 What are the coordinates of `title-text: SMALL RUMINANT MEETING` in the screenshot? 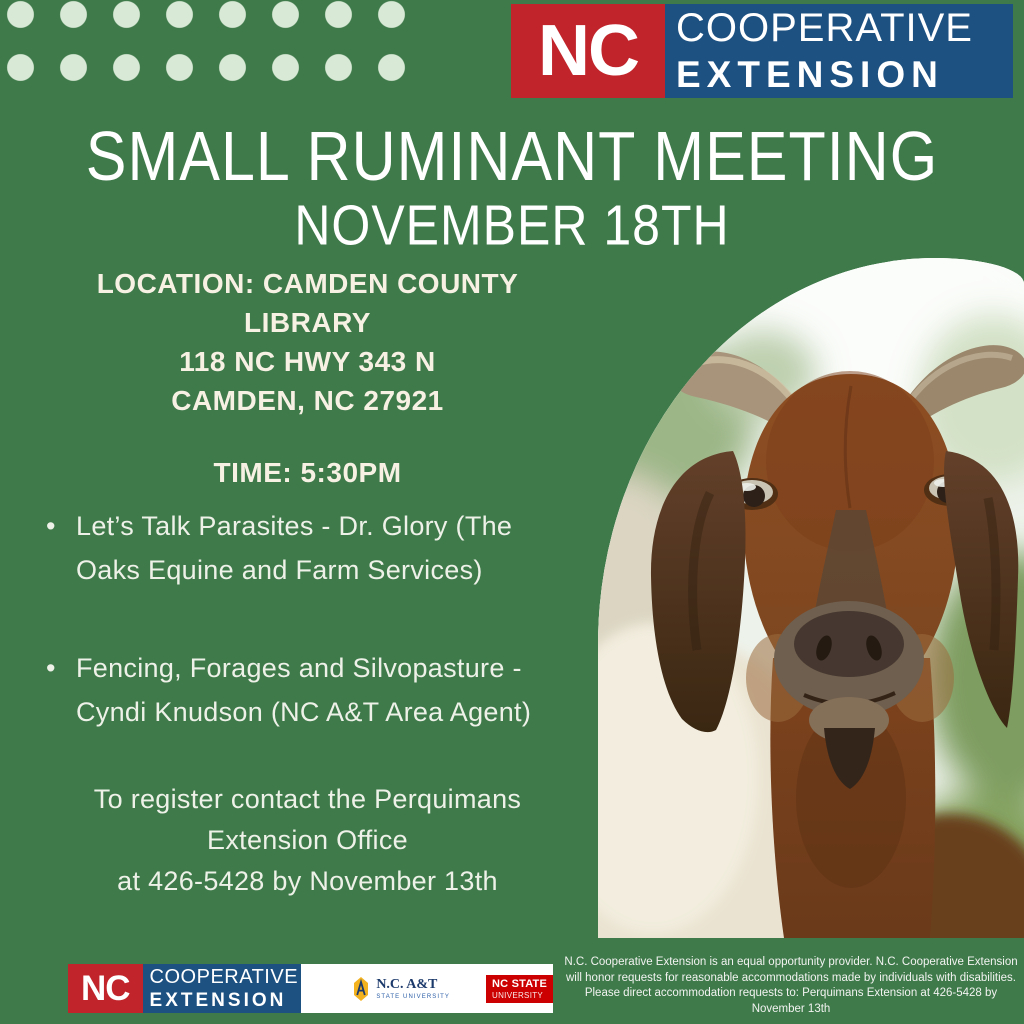 It's located at (512, 156).